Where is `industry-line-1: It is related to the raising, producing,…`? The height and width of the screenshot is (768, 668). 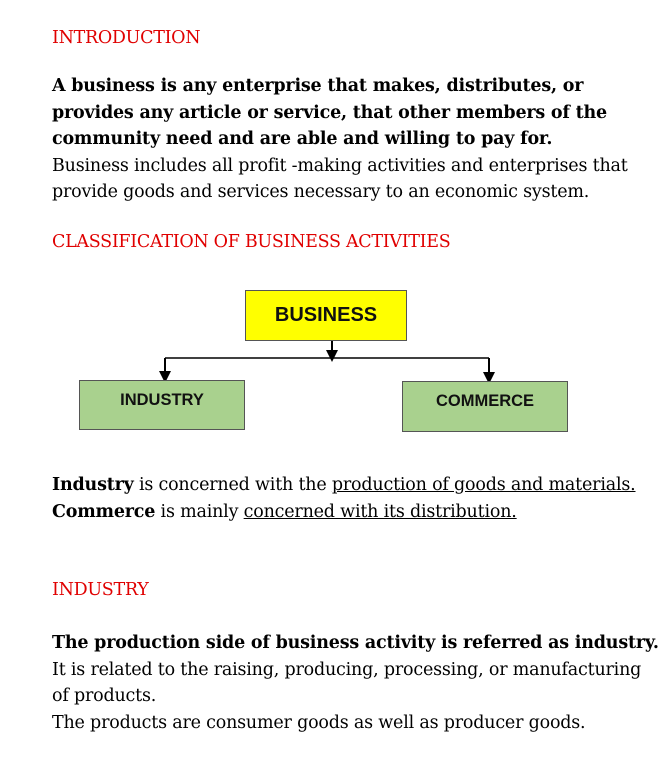 industry-line-1: It is related to the raising, producing,… is located at coordinates (347, 683).